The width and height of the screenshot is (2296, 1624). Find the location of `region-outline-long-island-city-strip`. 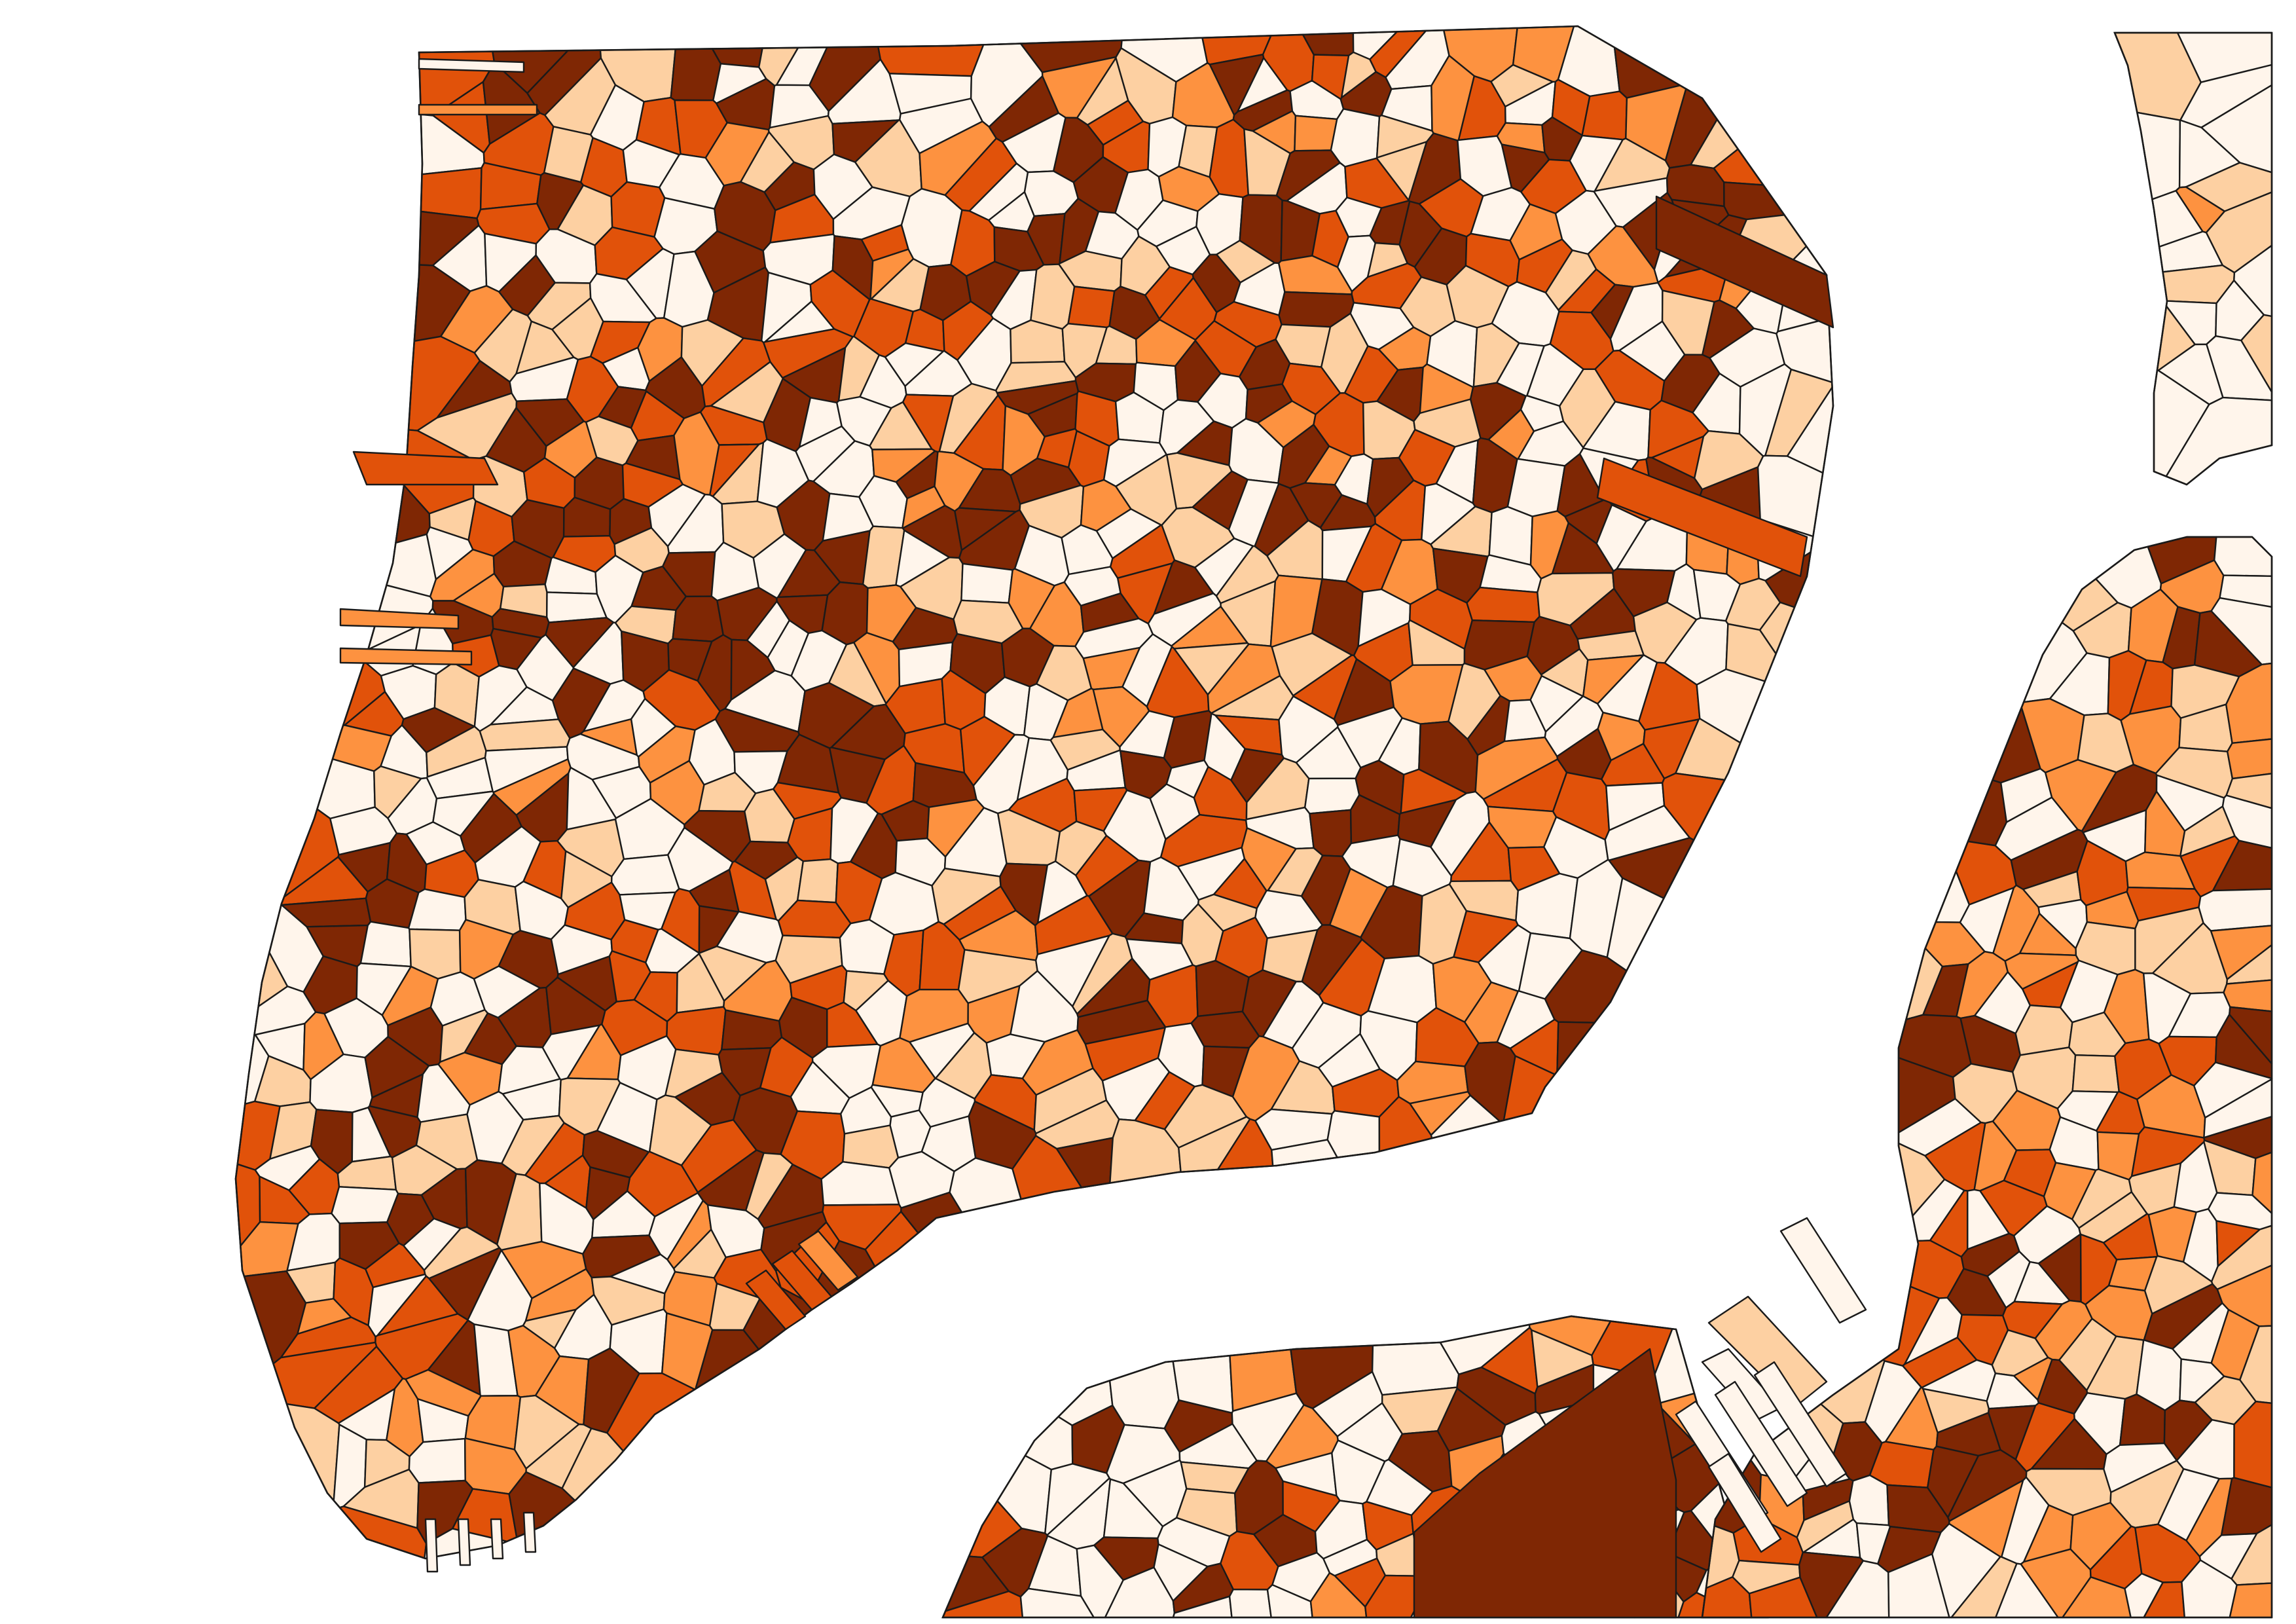

region-outline-long-island-city-strip is located at coordinates (2193, 258).